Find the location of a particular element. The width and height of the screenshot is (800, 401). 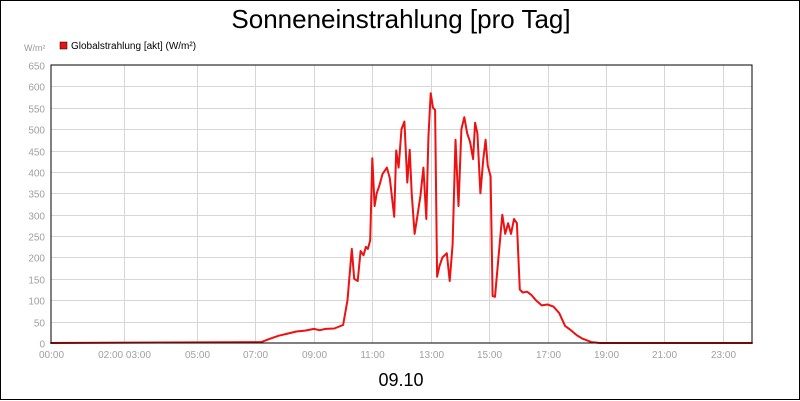

x-tick-label: 23:00 is located at coordinates (723, 355).